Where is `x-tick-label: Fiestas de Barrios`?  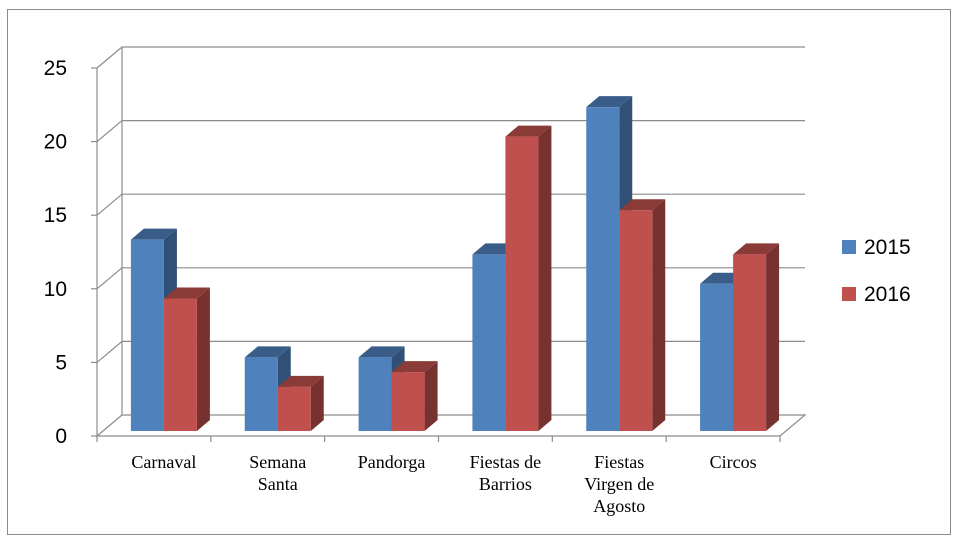
x-tick-label: Fiestas de Barrios is located at coordinates (506, 473).